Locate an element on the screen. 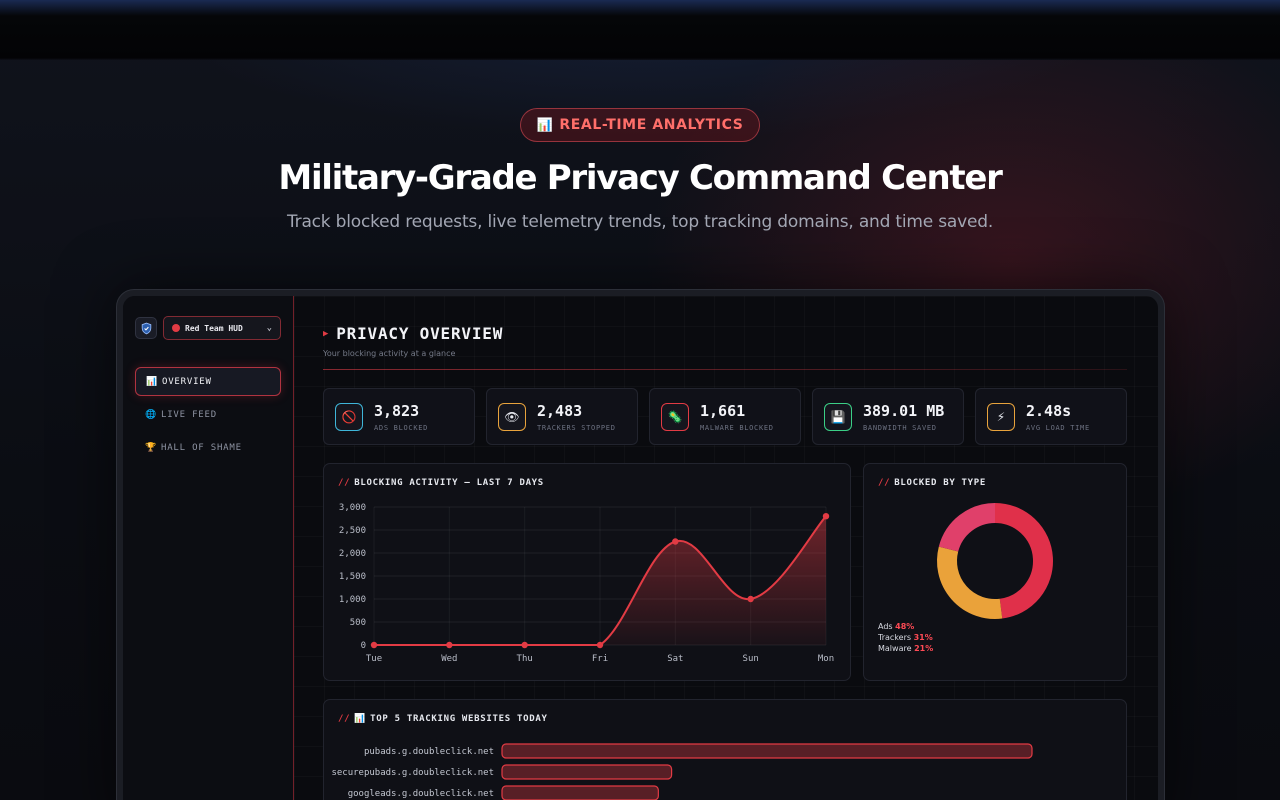 The width and height of the screenshot is (1280, 800). x-tick-label: Wed is located at coordinates (449, 659).